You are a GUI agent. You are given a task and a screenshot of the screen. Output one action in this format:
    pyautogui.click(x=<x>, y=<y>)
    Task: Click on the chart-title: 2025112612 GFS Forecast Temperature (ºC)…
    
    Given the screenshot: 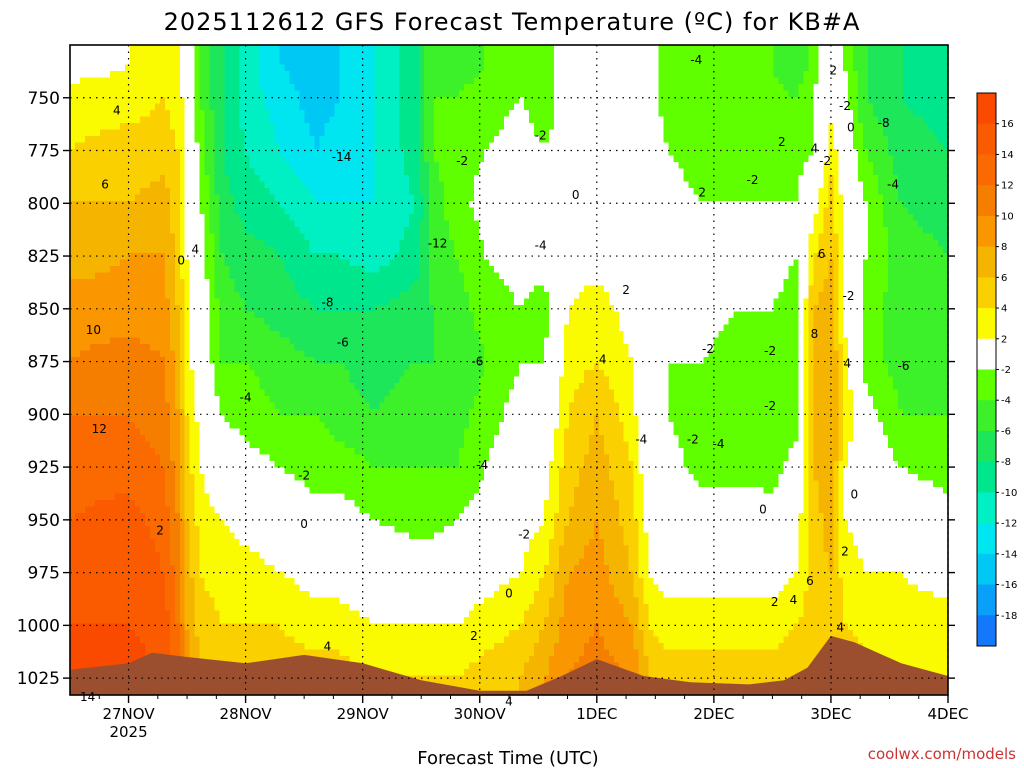 What is the action you would take?
    pyautogui.click(x=512, y=22)
    